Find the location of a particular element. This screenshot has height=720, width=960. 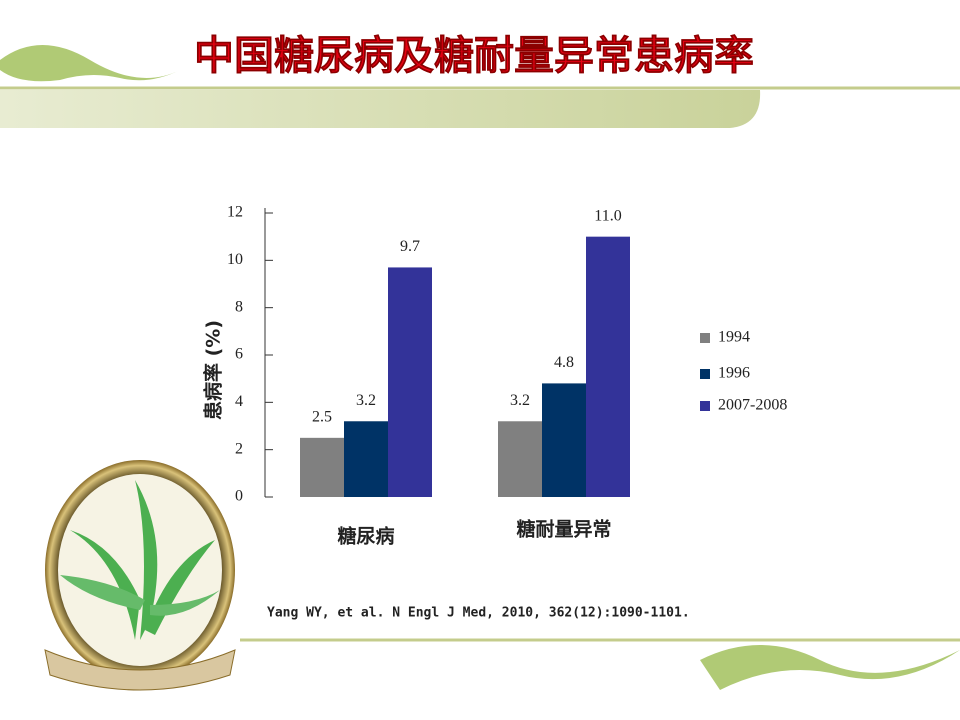

y-tick-label: 6 is located at coordinates (239, 354).